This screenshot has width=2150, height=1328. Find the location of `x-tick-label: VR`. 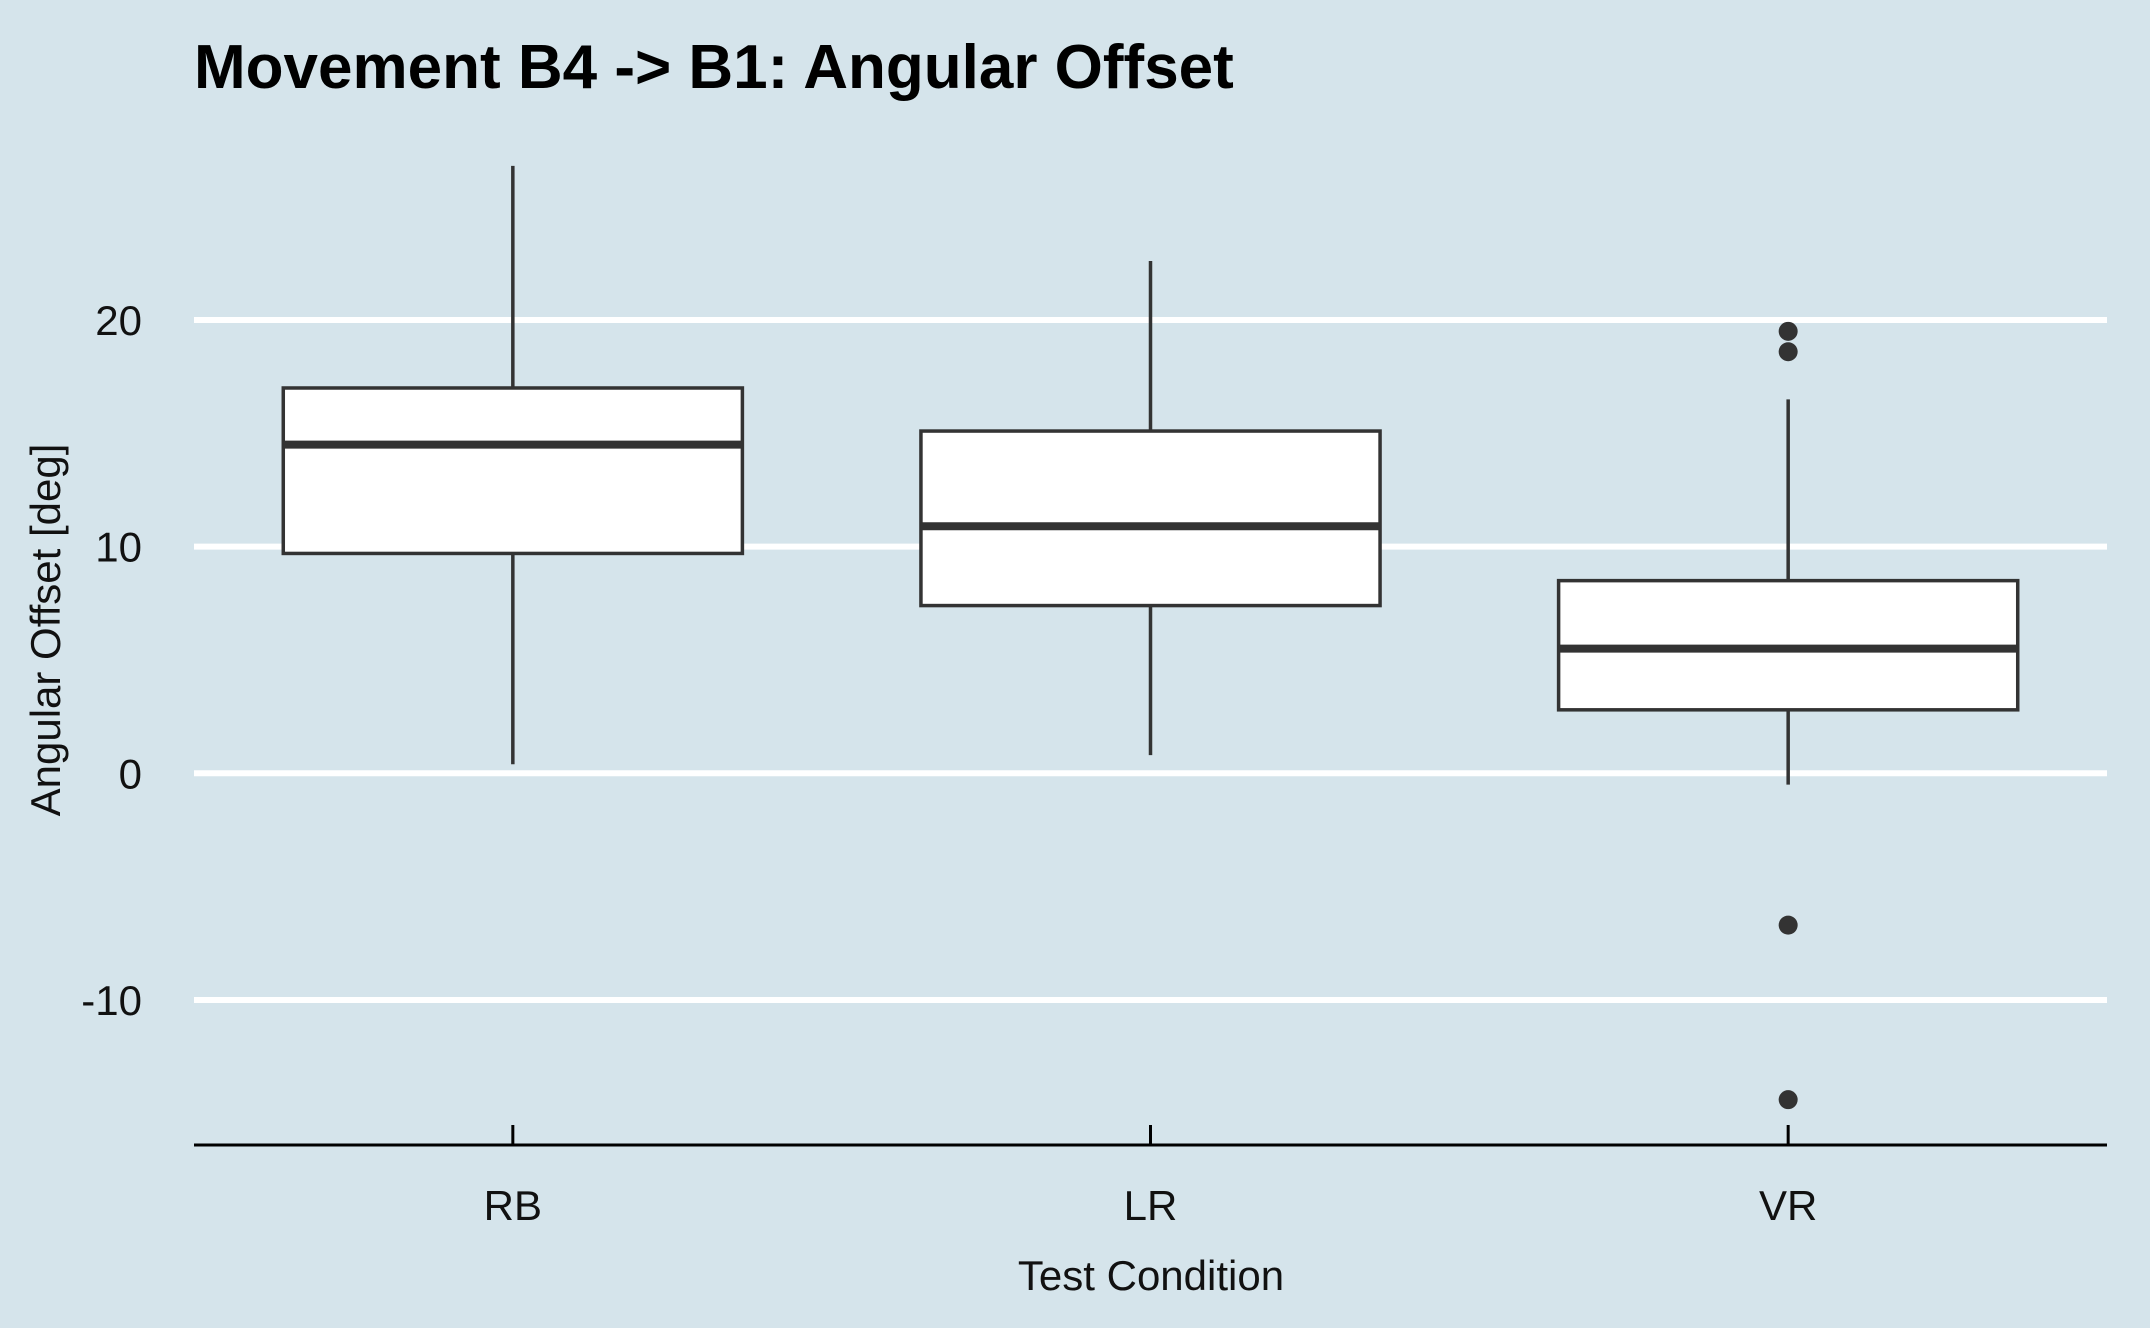

x-tick-label: VR is located at coordinates (1788, 1205).